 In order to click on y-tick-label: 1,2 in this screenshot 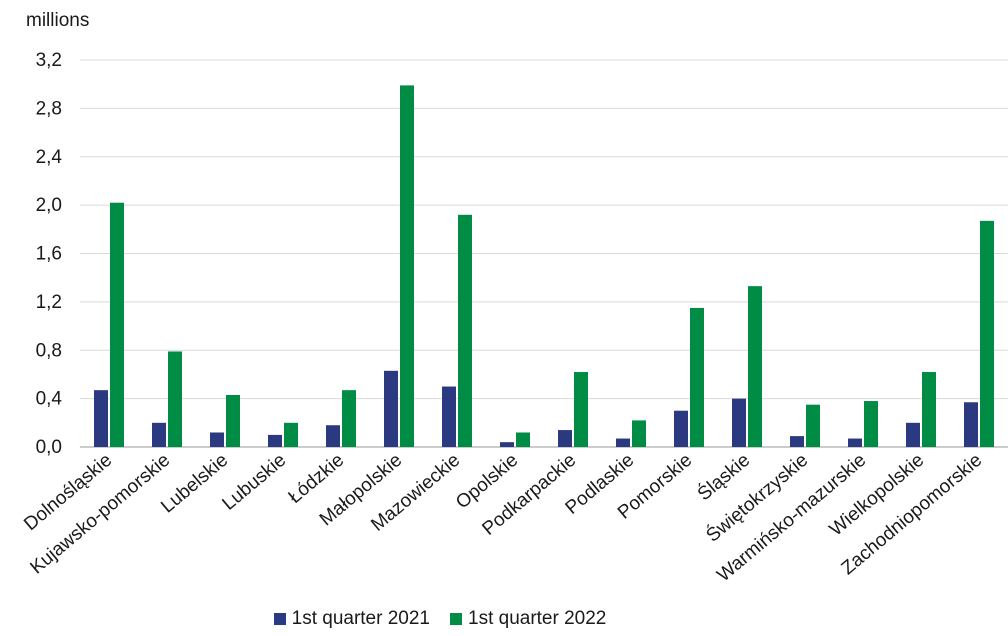, I will do `click(49, 302)`.